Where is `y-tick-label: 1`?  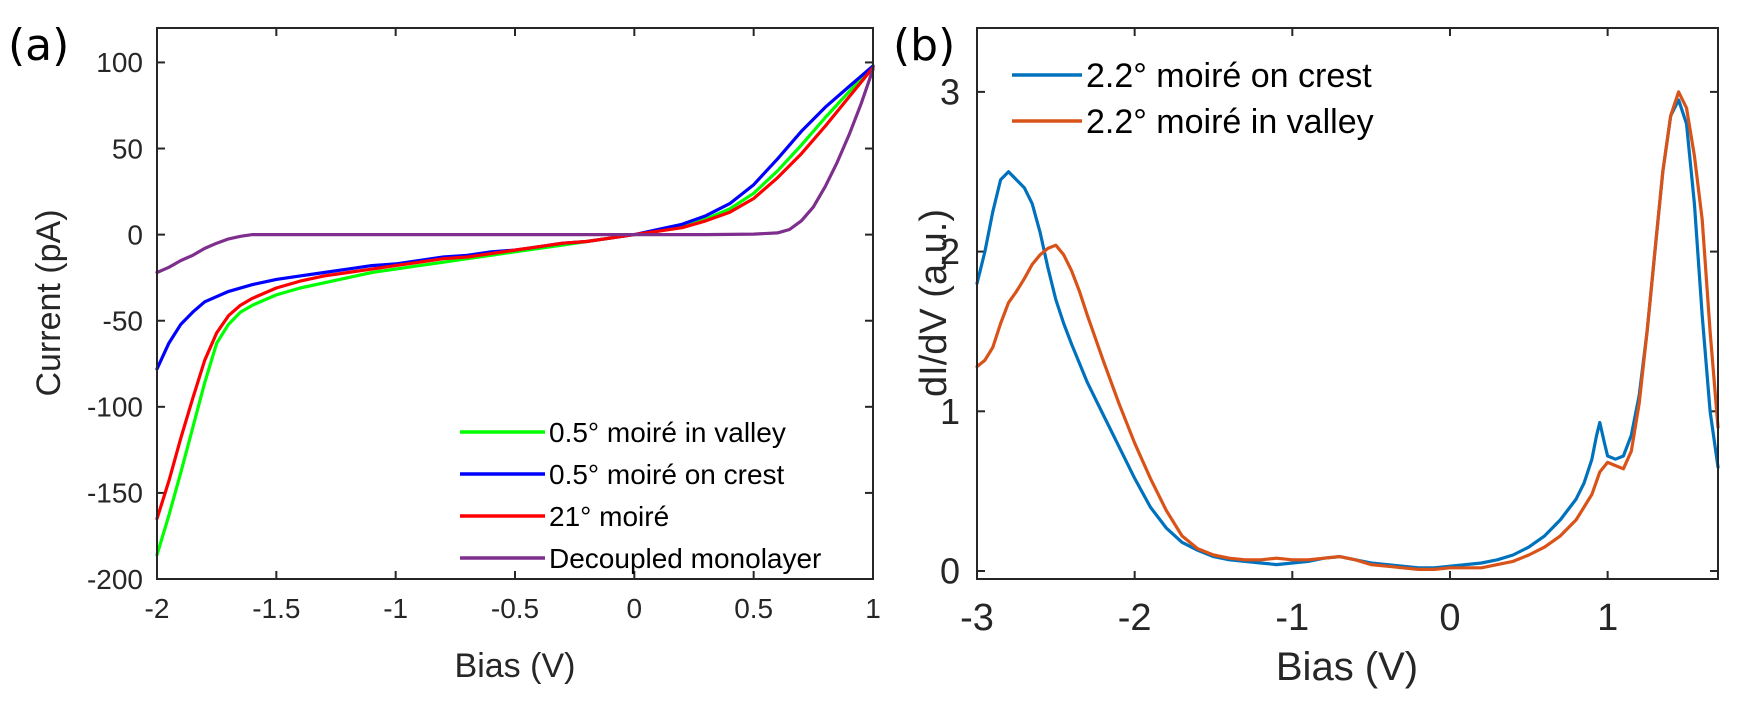 y-tick-label: 1 is located at coordinates (950, 411).